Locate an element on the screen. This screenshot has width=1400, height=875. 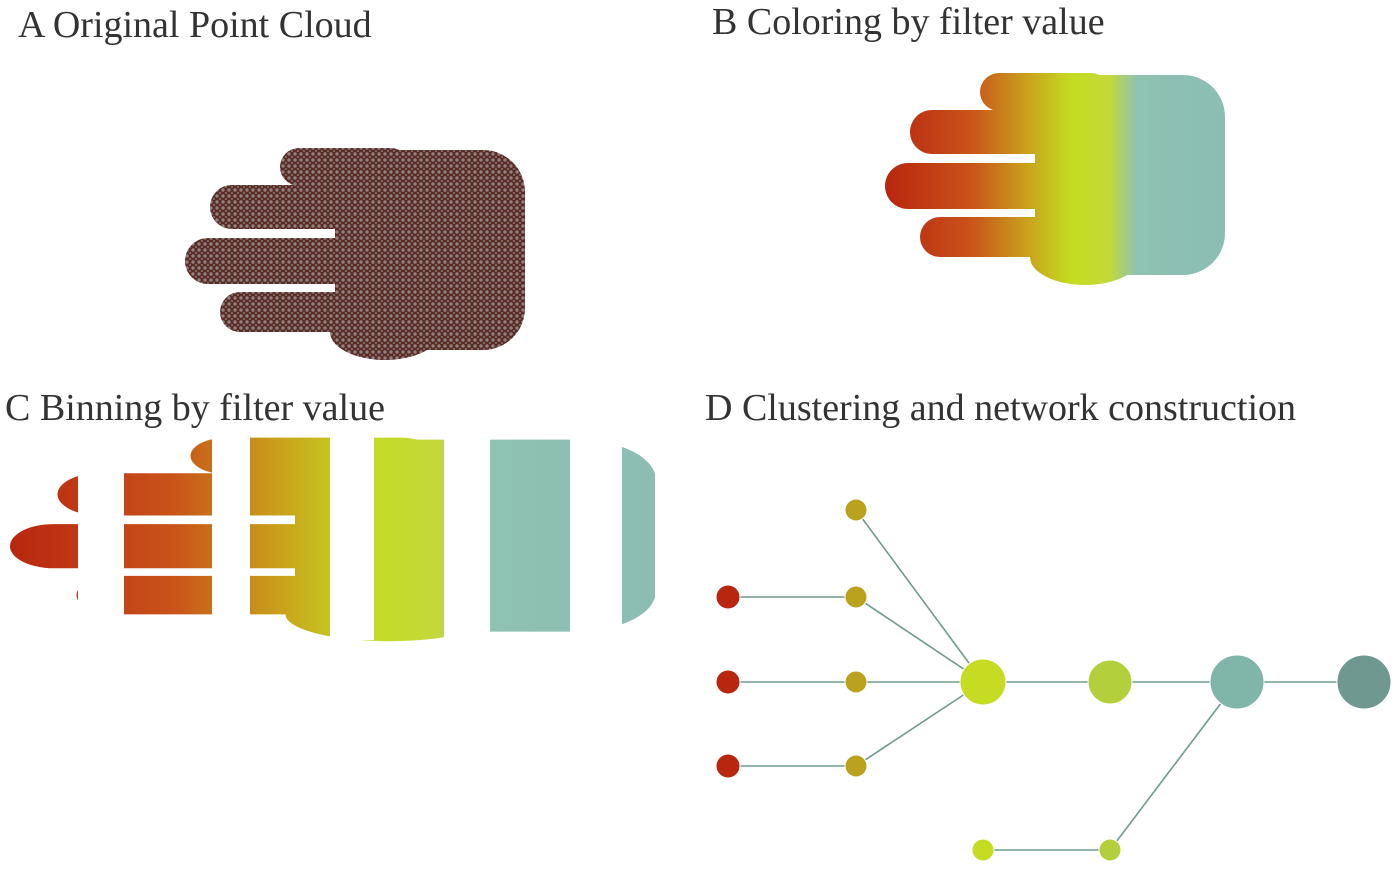
colored-hand is located at coordinates (1055, 179).